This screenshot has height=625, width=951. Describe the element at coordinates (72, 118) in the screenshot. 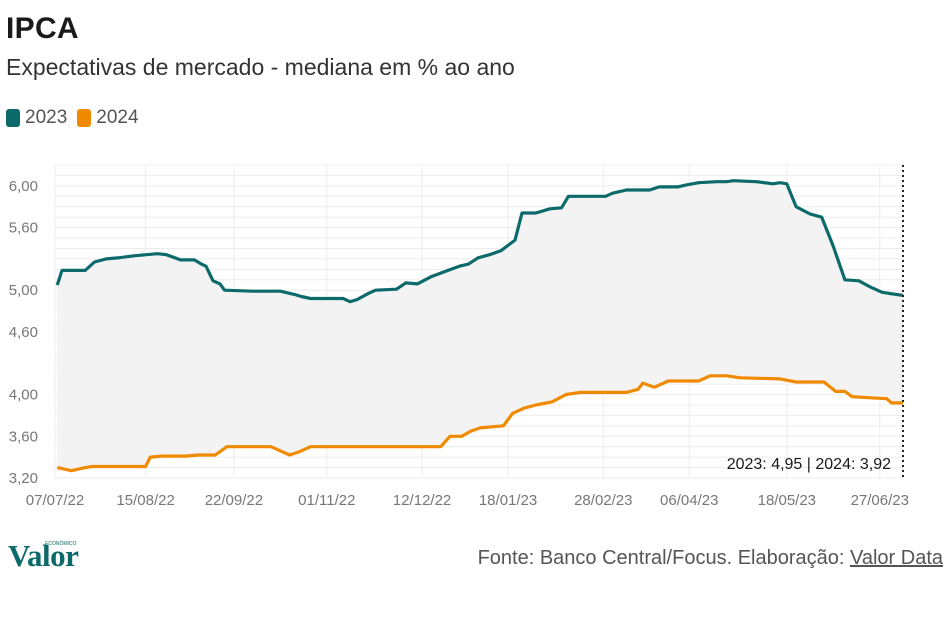

I see `legend: 2023 2024` at that location.